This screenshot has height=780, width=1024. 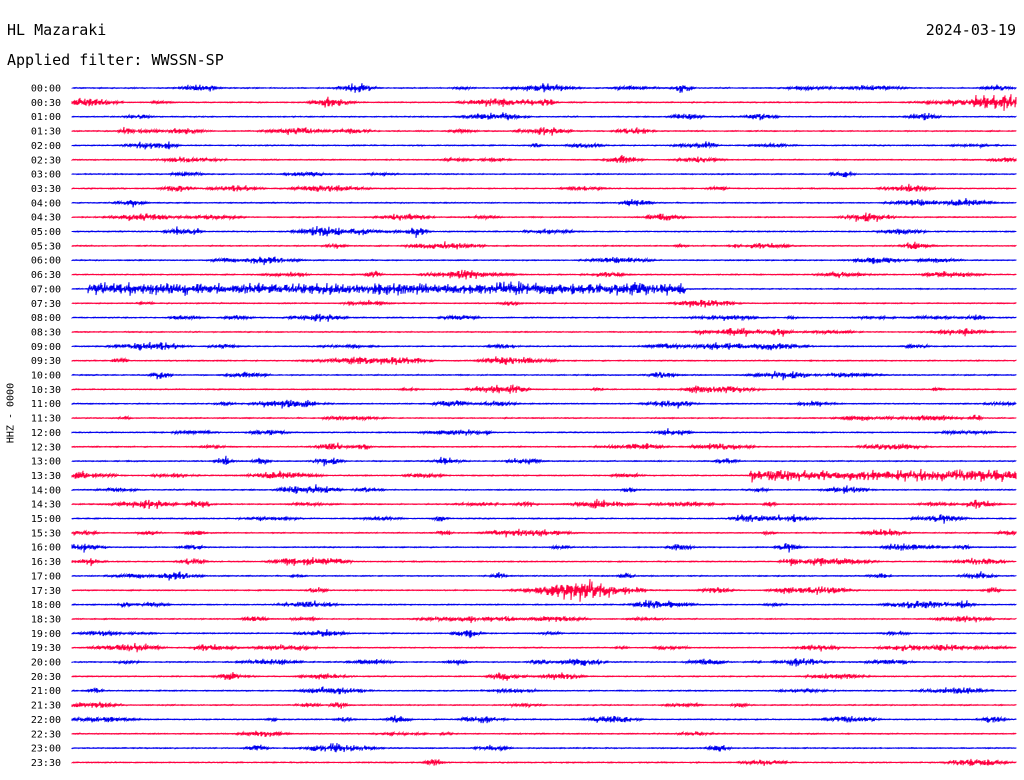 What do you see at coordinates (46, 203) in the screenshot?
I see `row-label: 04:00` at bounding box center [46, 203].